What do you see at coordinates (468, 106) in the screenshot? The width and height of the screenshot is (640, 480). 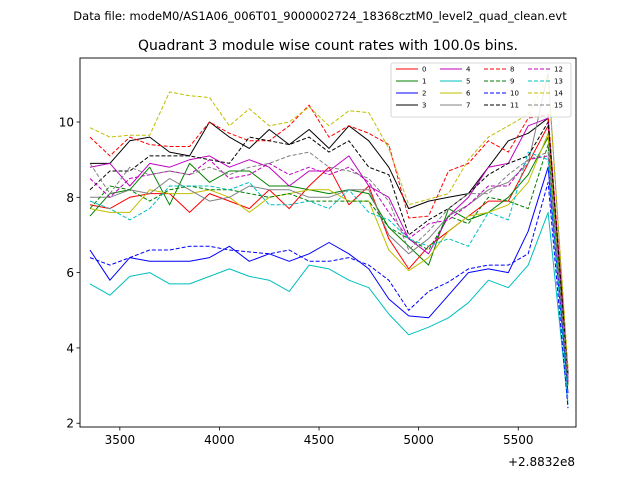 I see `legend-label-7: 7` at bounding box center [468, 106].